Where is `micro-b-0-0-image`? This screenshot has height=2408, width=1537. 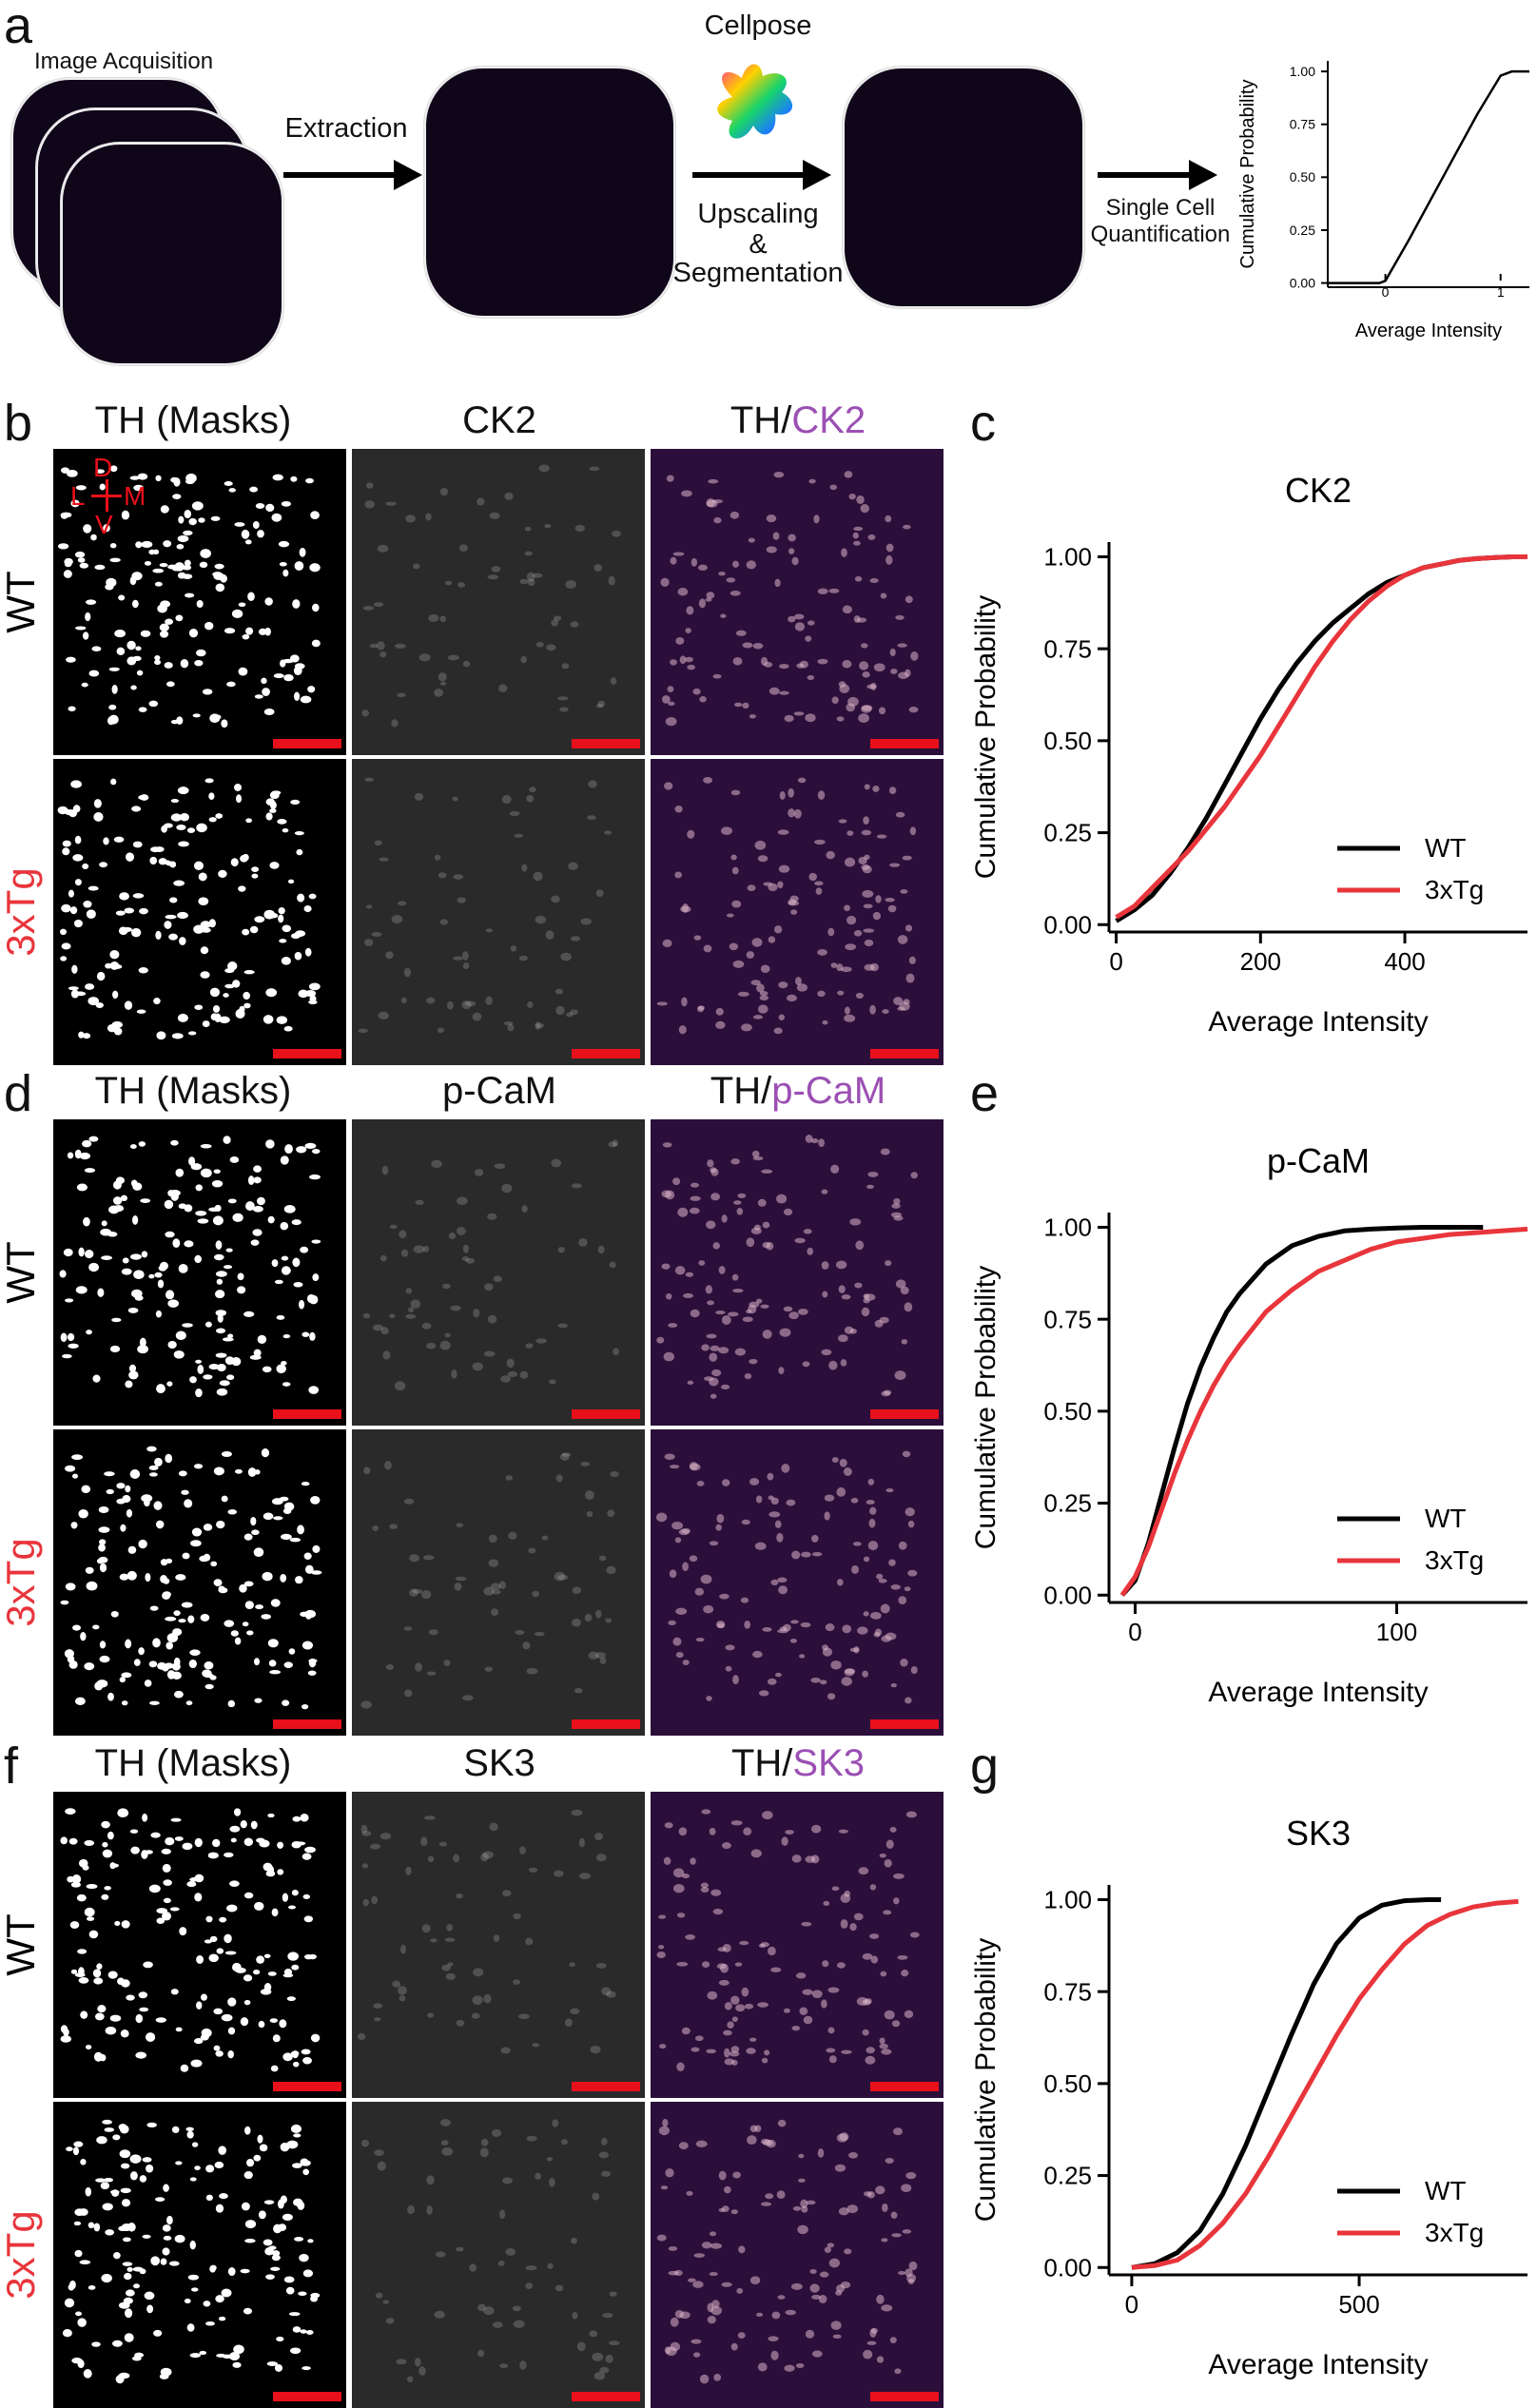
micro-b-0-0-image is located at coordinates (189, 596).